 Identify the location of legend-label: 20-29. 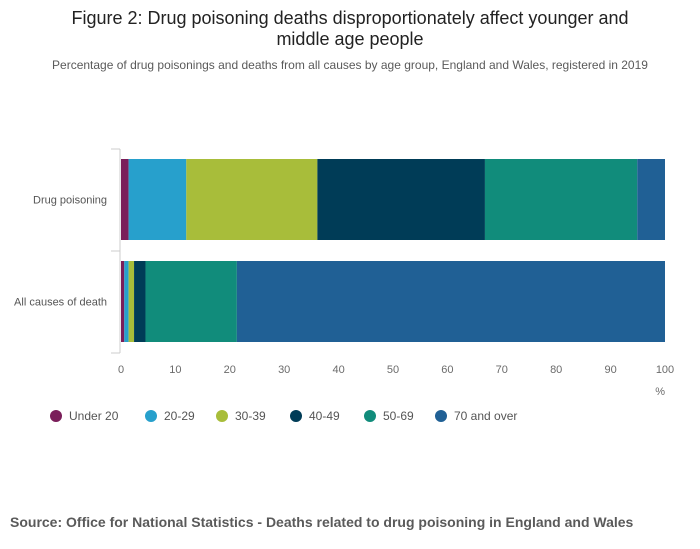
(179, 416).